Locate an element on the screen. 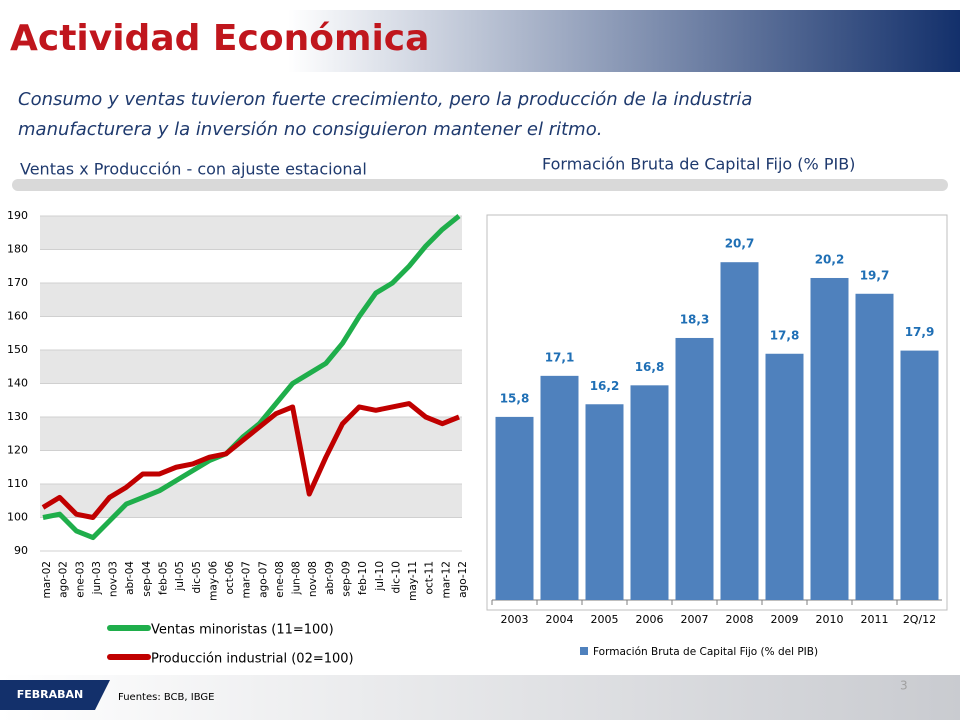 The image size is (960, 720). data-label: 17,8 is located at coordinates (785, 335).